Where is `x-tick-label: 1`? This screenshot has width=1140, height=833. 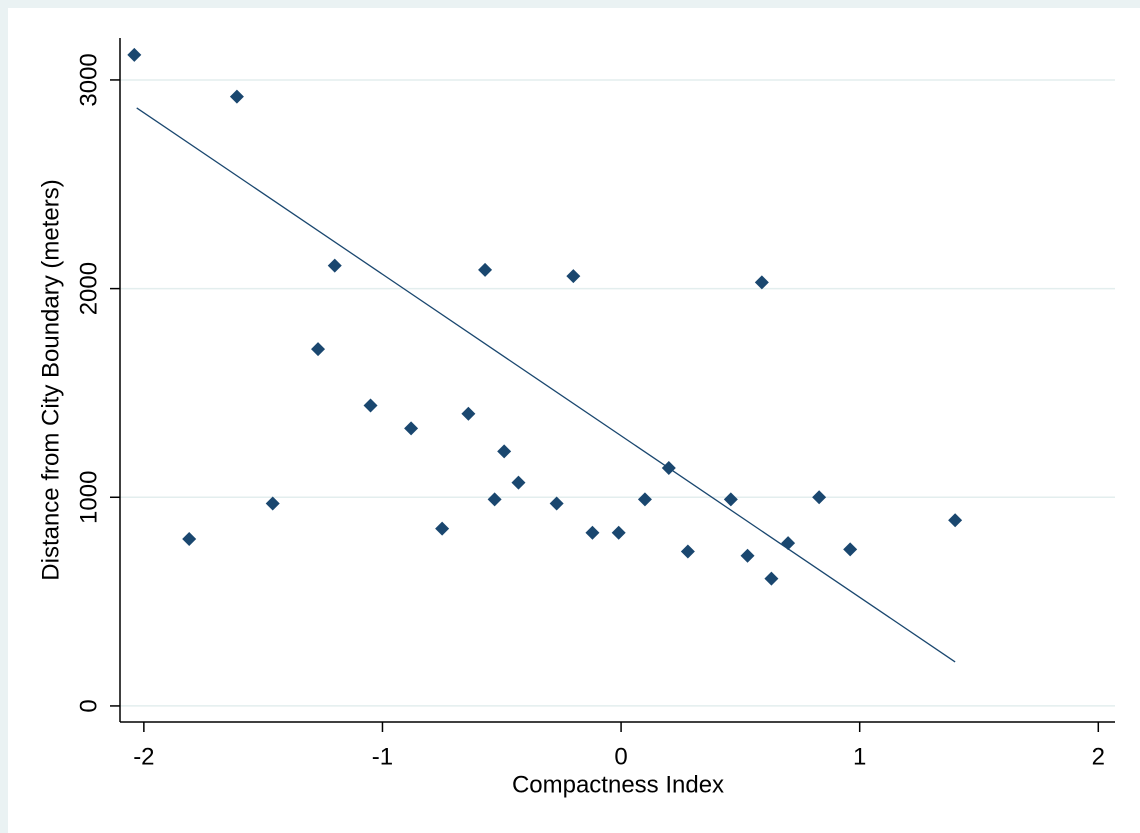 x-tick-label: 1 is located at coordinates (859, 756).